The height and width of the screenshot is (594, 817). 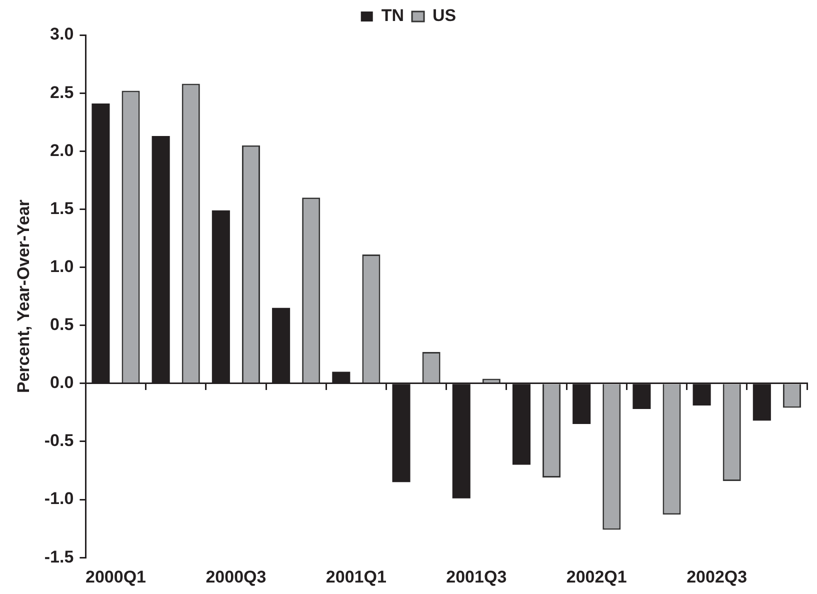 What do you see at coordinates (62, 92) in the screenshot?
I see `y-tick-label: 2.5` at bounding box center [62, 92].